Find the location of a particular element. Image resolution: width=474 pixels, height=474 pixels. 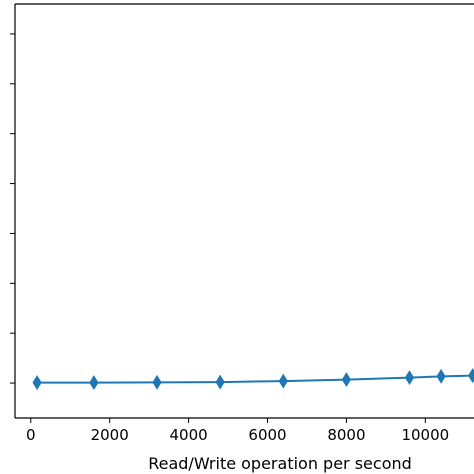

x-tick-label: 4000 is located at coordinates (189, 435).